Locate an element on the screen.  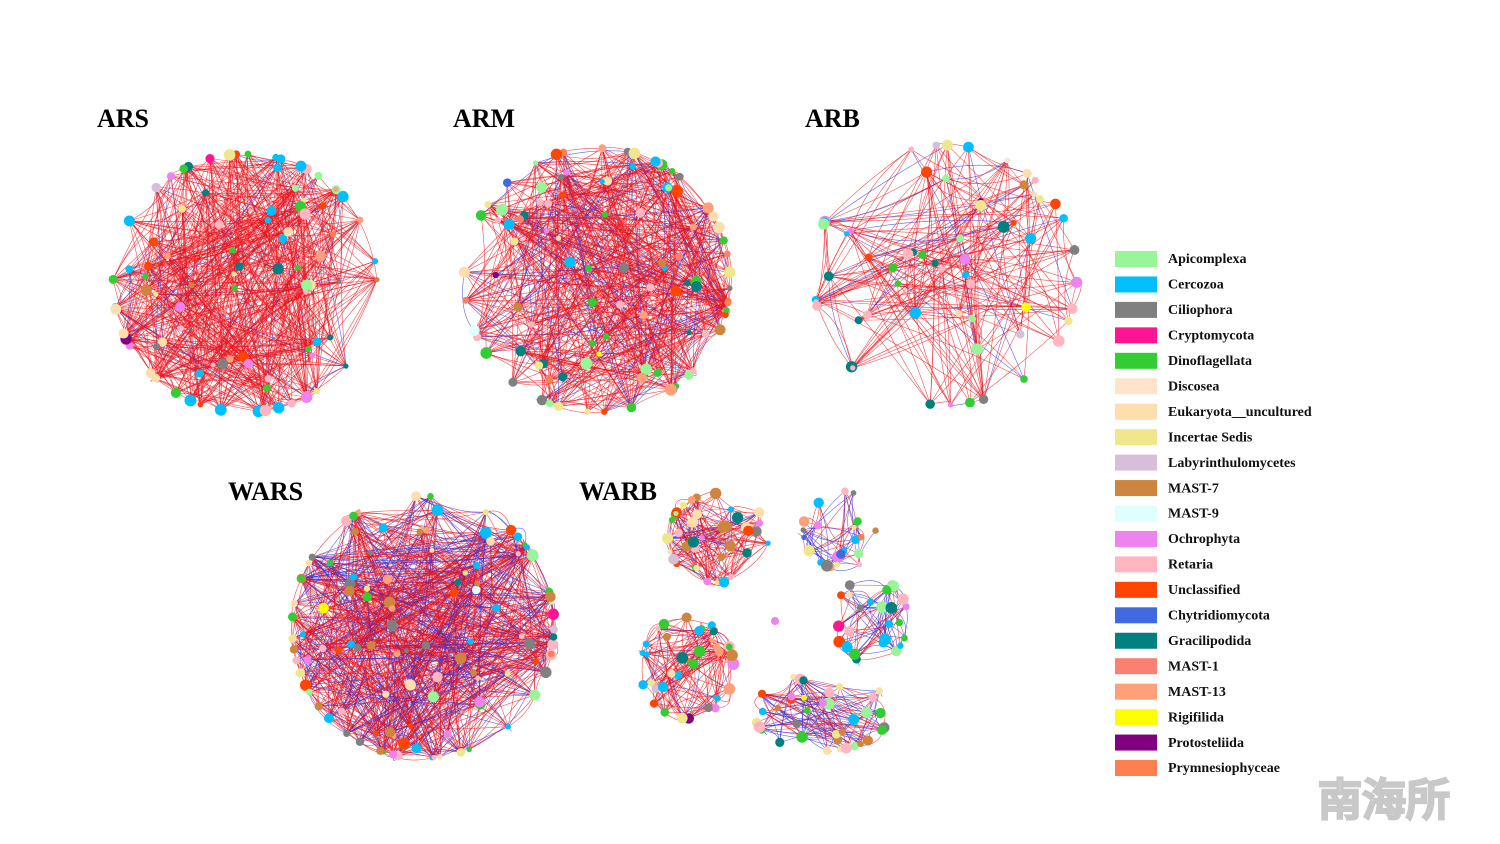
legend-label: Eukaryota__uncultured is located at coordinates (1240, 412).